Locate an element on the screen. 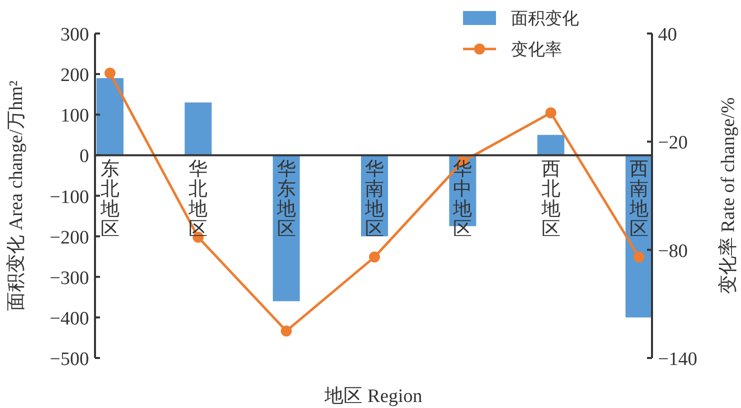 This screenshot has width=741, height=408. y-tick-label: −500 is located at coordinates (69, 359).